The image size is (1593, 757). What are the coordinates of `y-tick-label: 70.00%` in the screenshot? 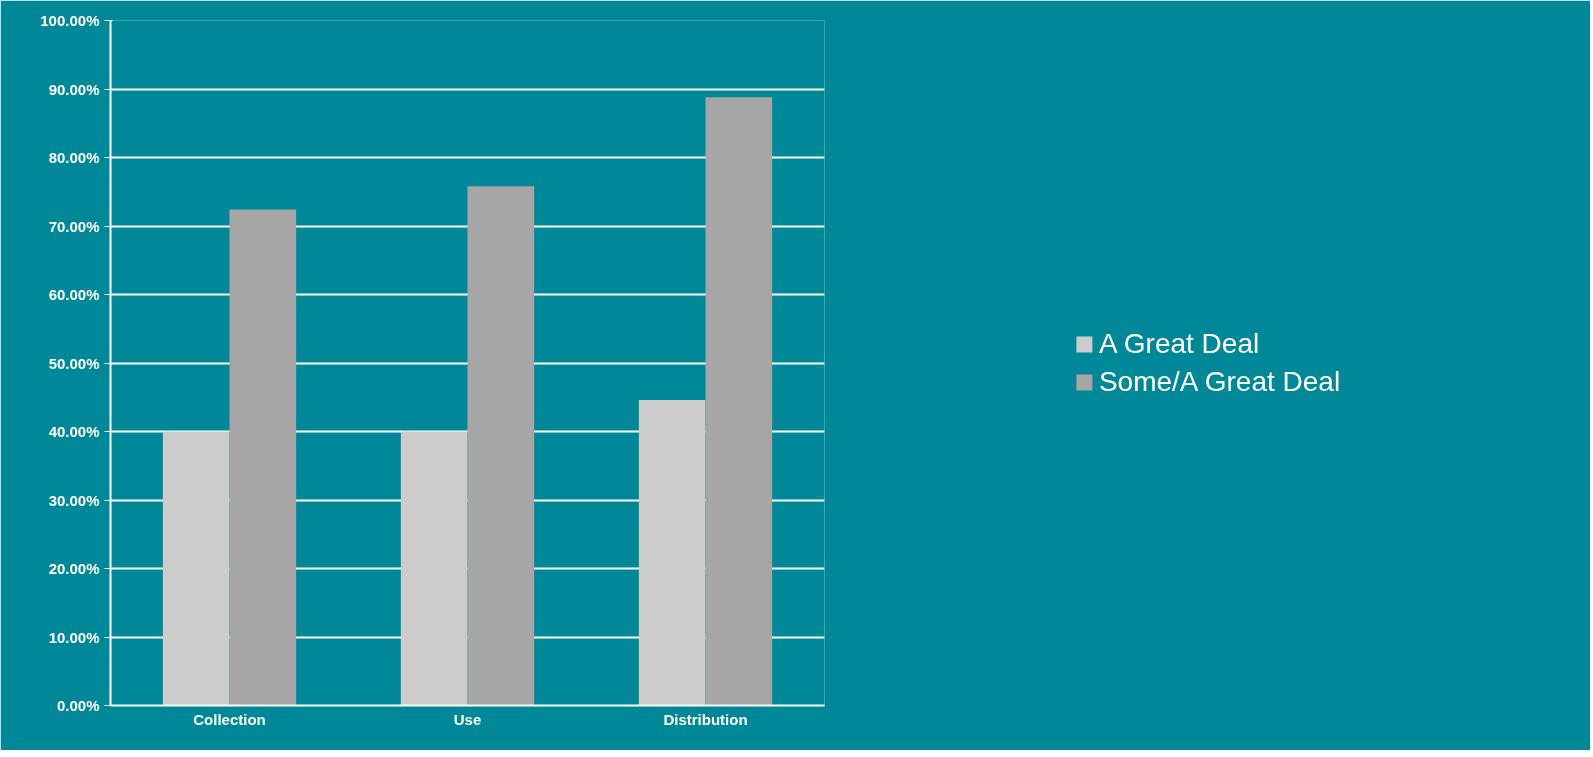 It's located at (74, 226).